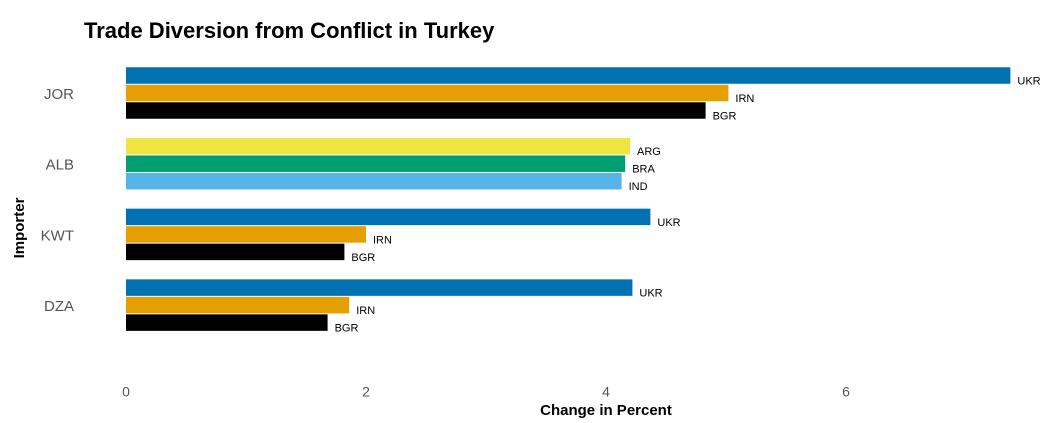  Describe the element at coordinates (649, 152) in the screenshot. I see `bar-label: ARG` at that location.